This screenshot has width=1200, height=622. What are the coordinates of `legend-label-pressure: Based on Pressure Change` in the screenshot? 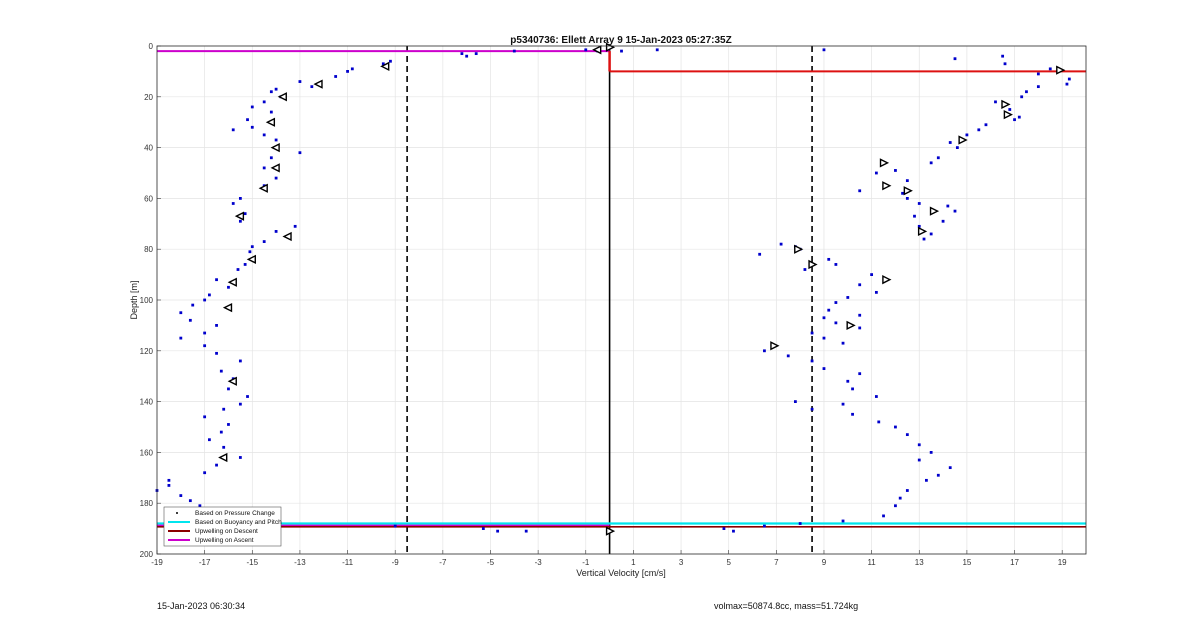 It's located at (235, 513).